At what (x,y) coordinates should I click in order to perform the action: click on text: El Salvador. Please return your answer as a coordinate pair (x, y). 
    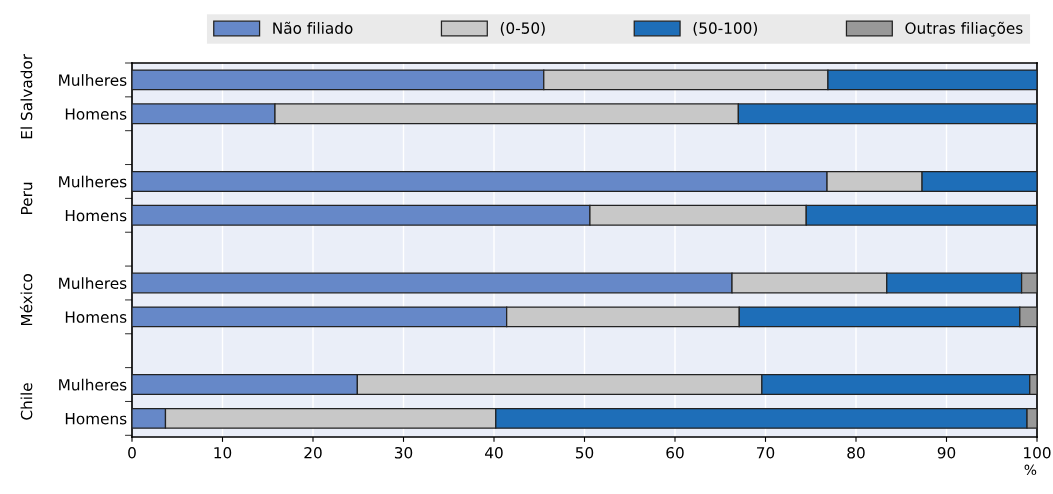
    Looking at the image, I should click on (26, 96).